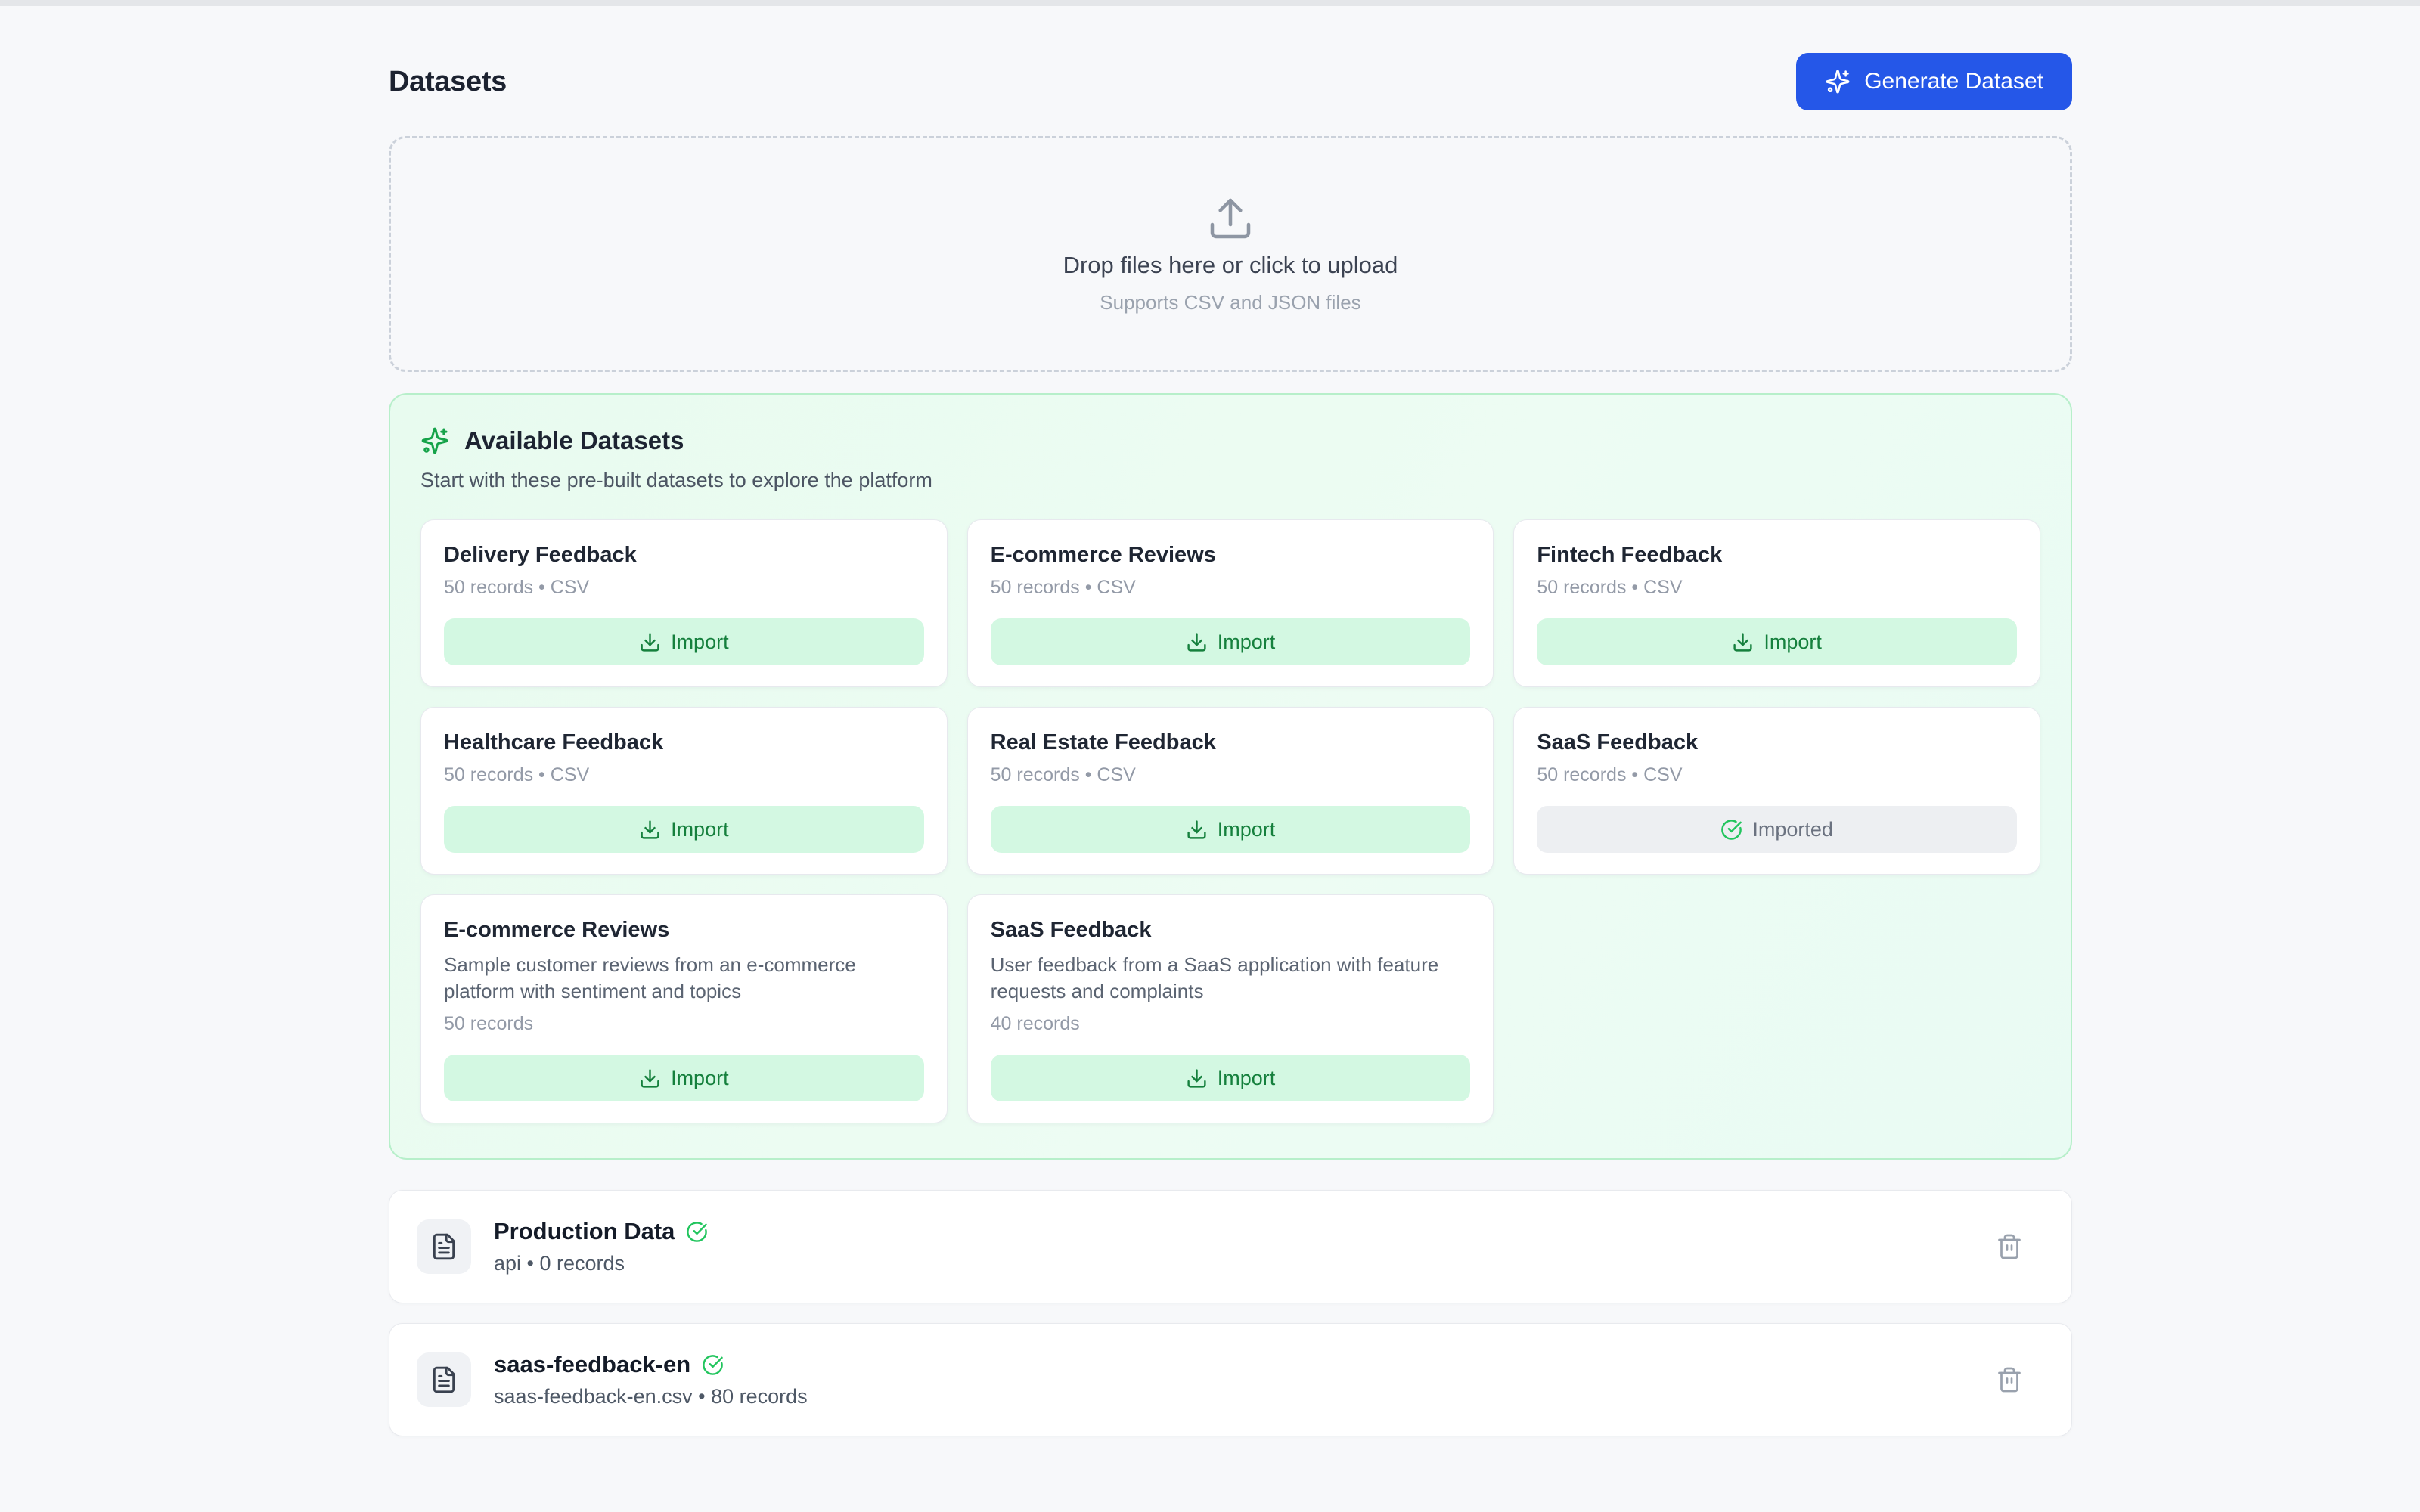  I want to click on dataset-name: Production Data, so click(584, 1231).